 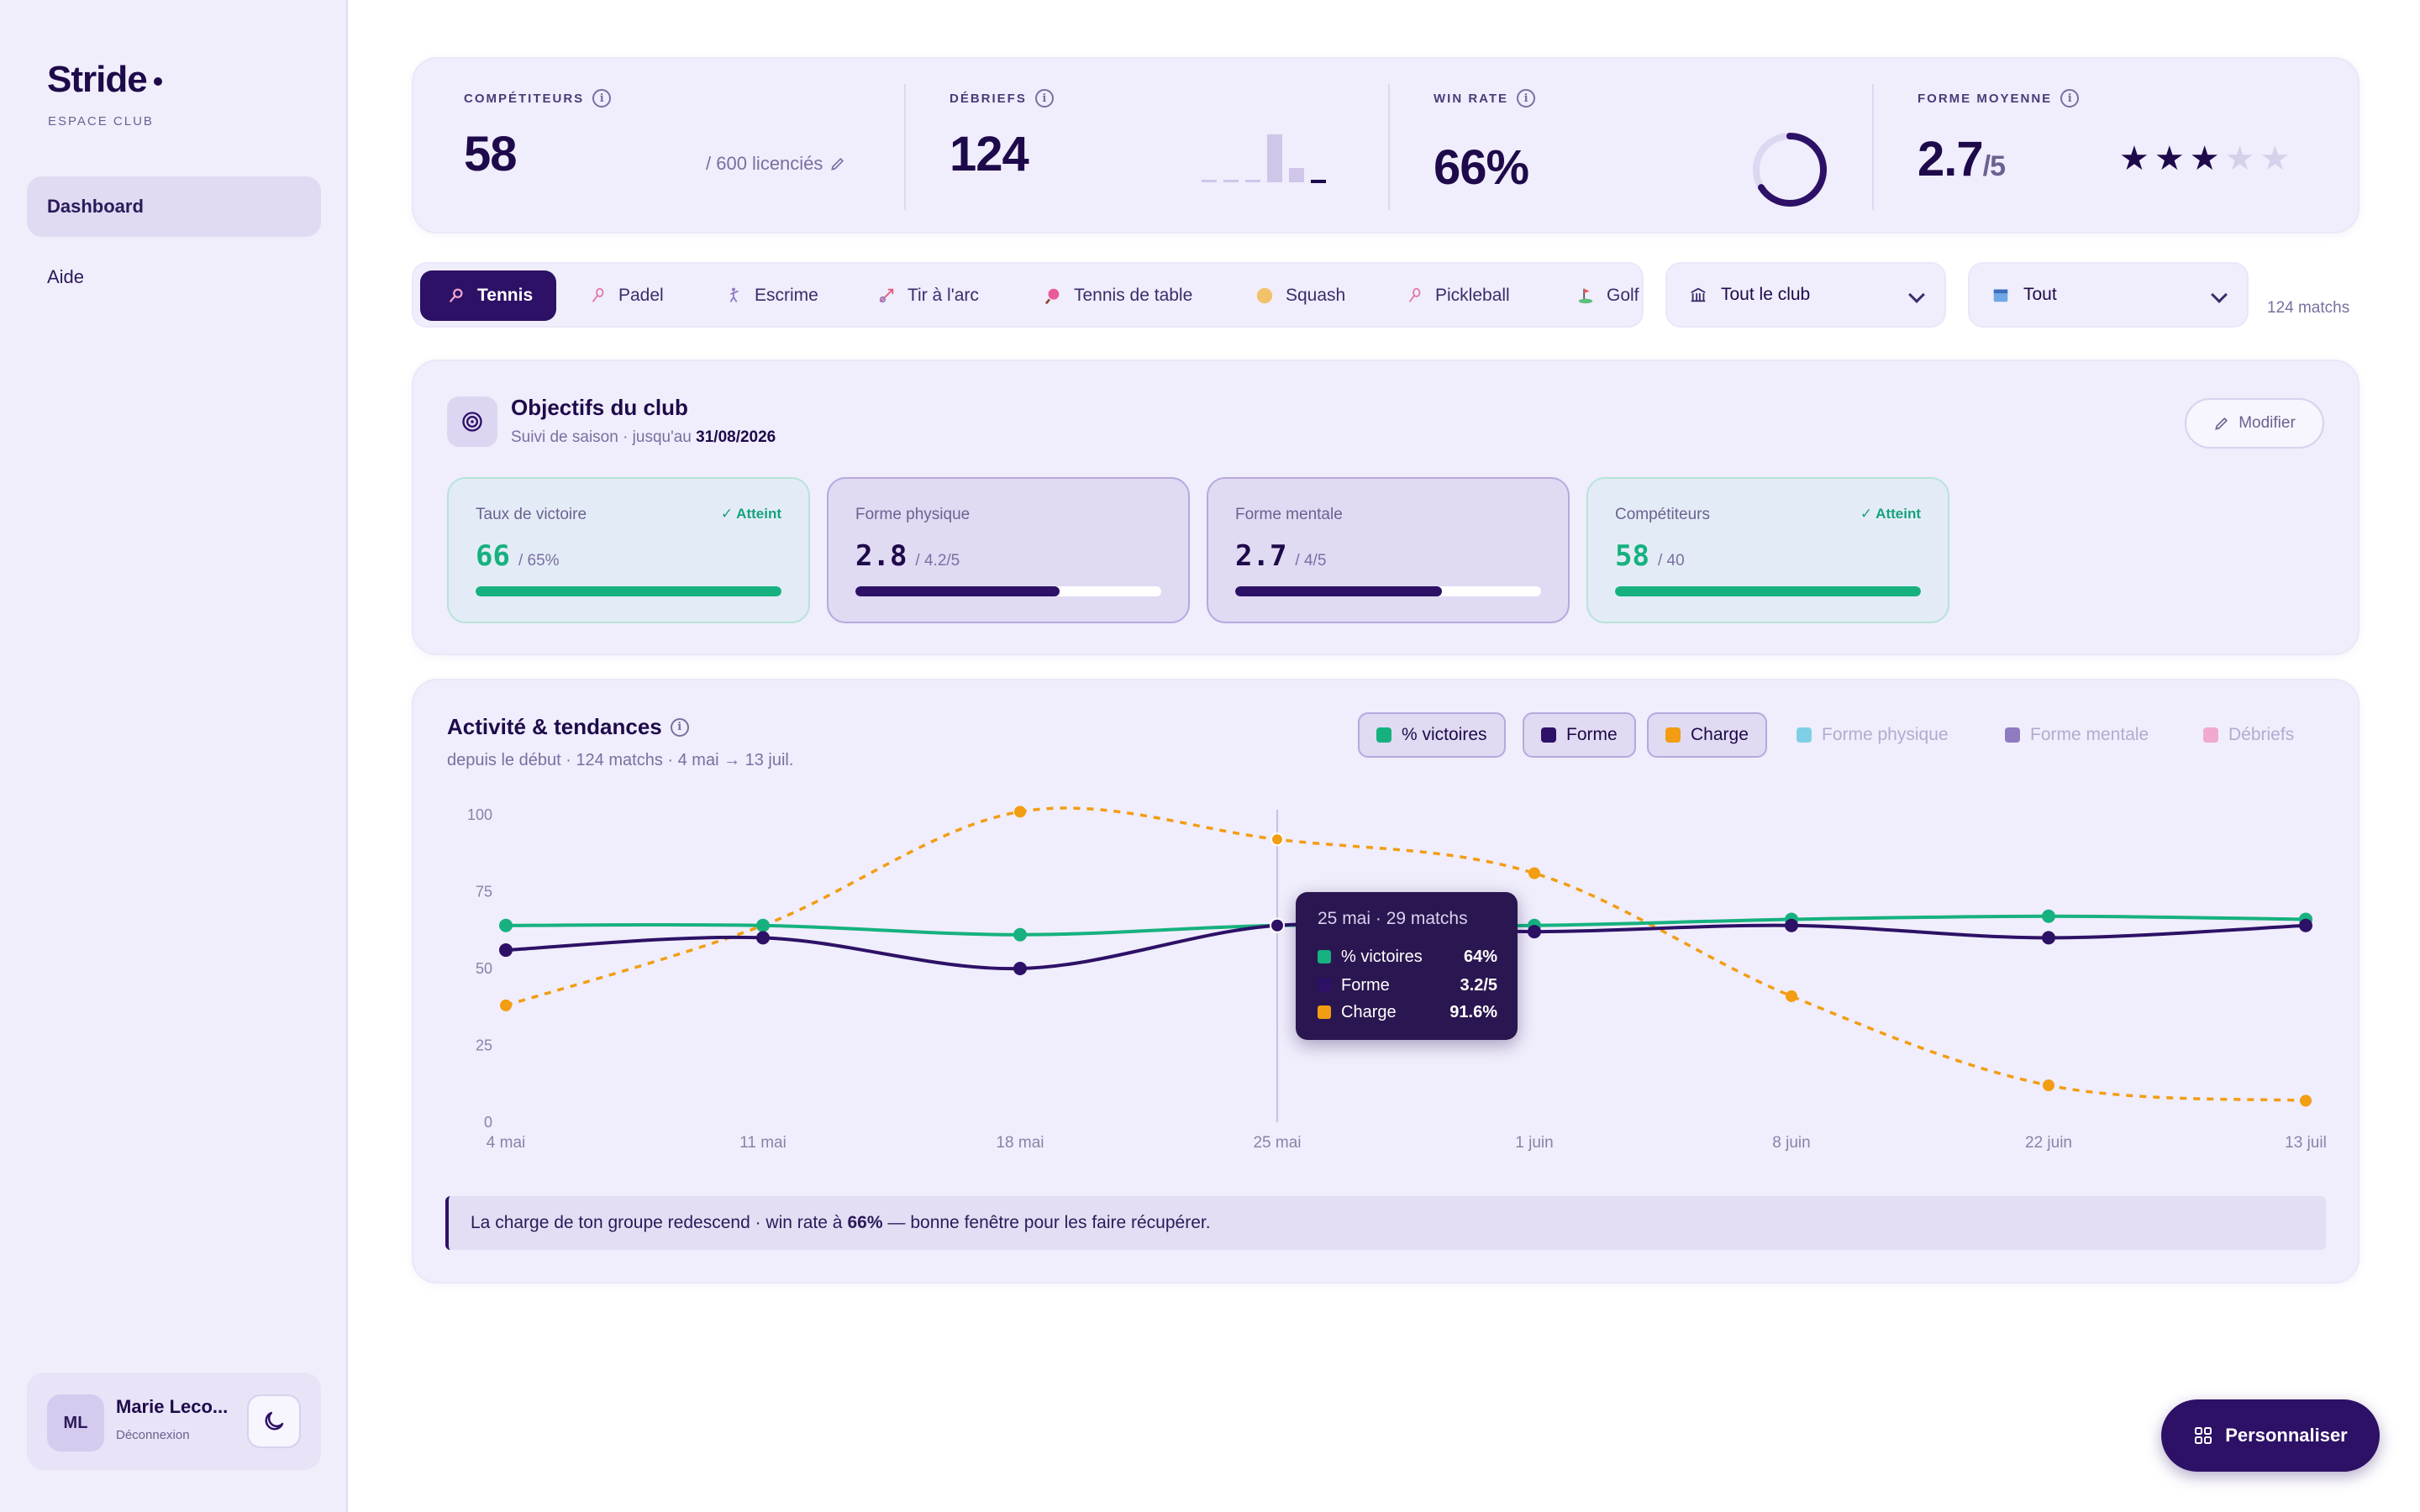 I want to click on brand-subtitle: ESPACE CLUB, so click(x=101, y=121).